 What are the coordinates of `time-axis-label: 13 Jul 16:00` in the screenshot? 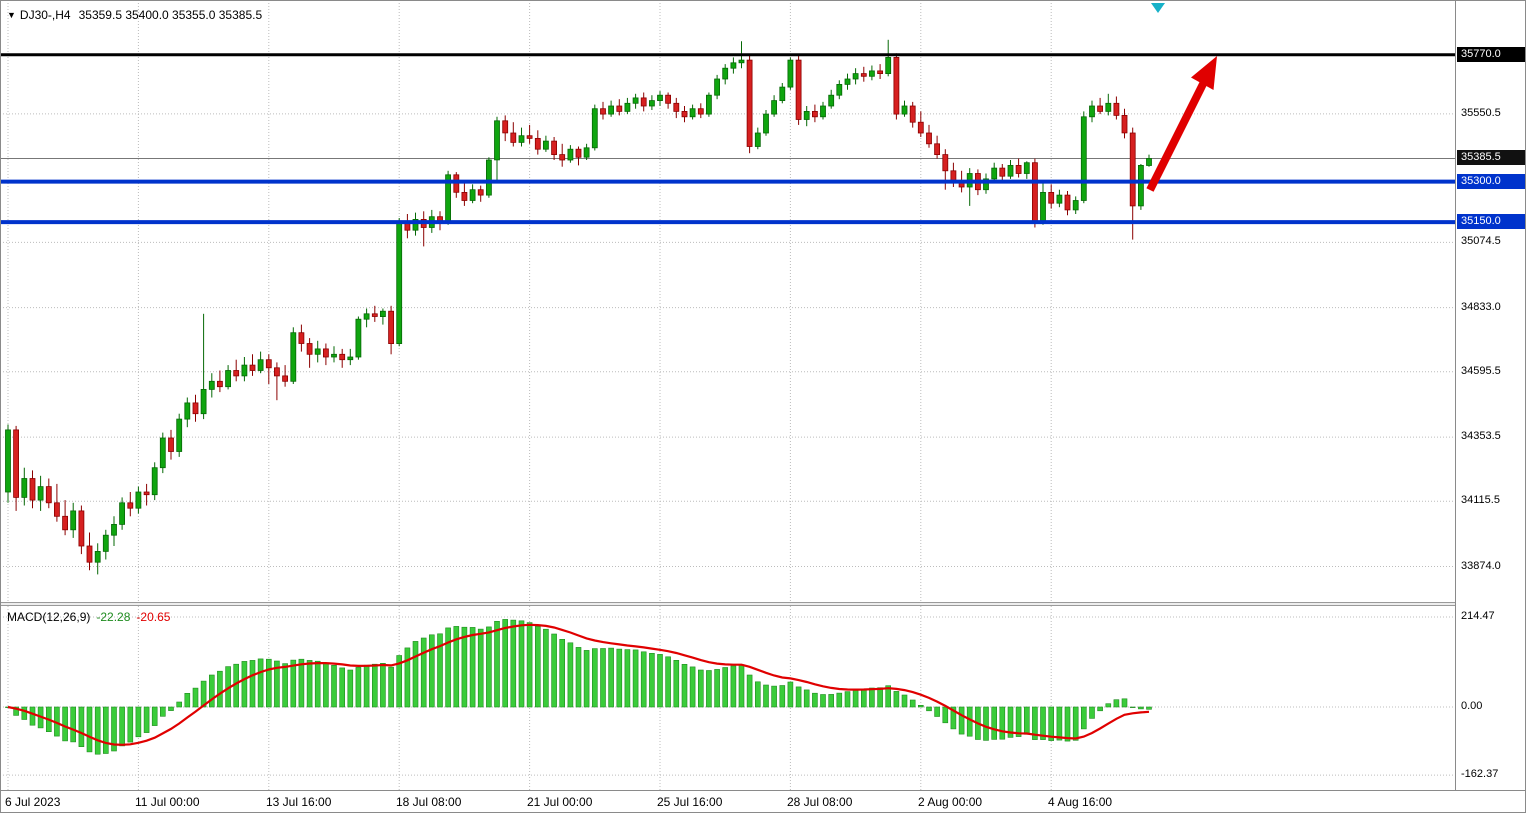 It's located at (299, 802).